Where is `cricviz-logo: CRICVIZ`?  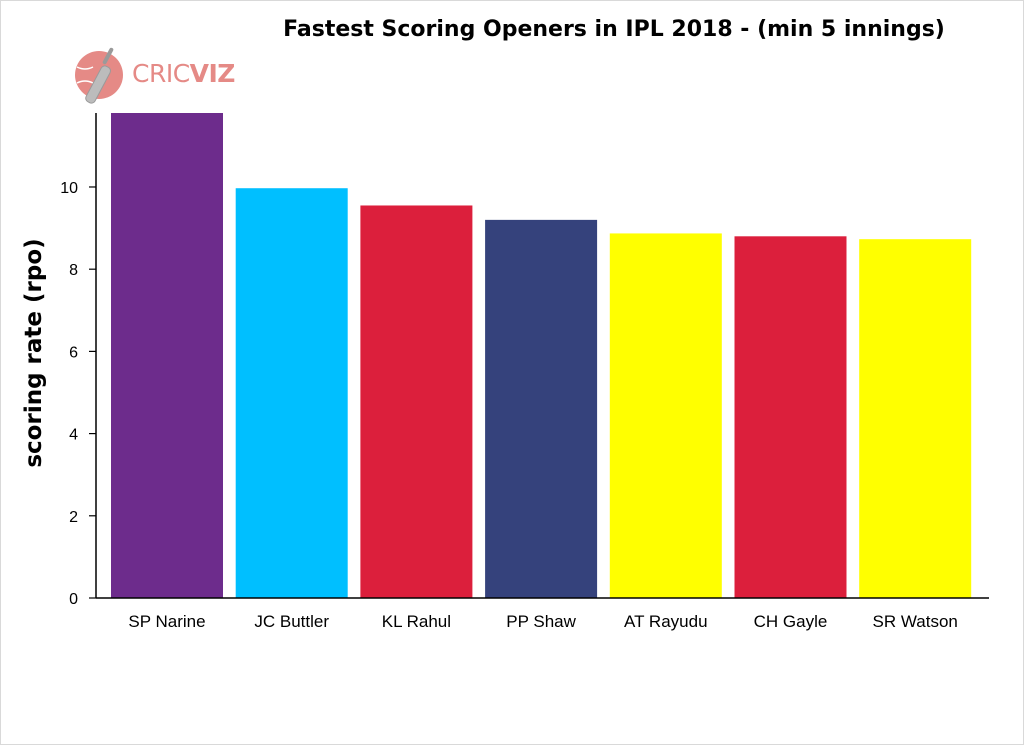 cricviz-logo: CRICVIZ is located at coordinates (154, 76).